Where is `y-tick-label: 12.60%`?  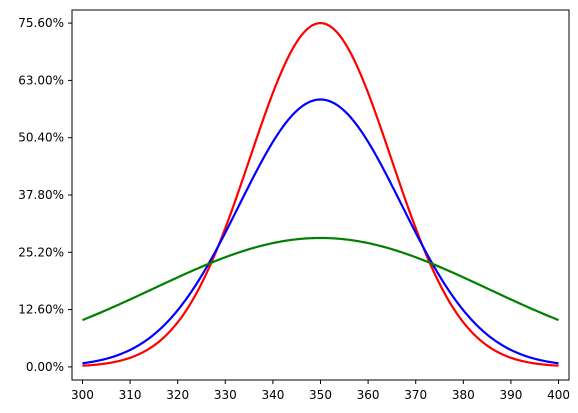 y-tick-label: 12.60% is located at coordinates (41, 310).